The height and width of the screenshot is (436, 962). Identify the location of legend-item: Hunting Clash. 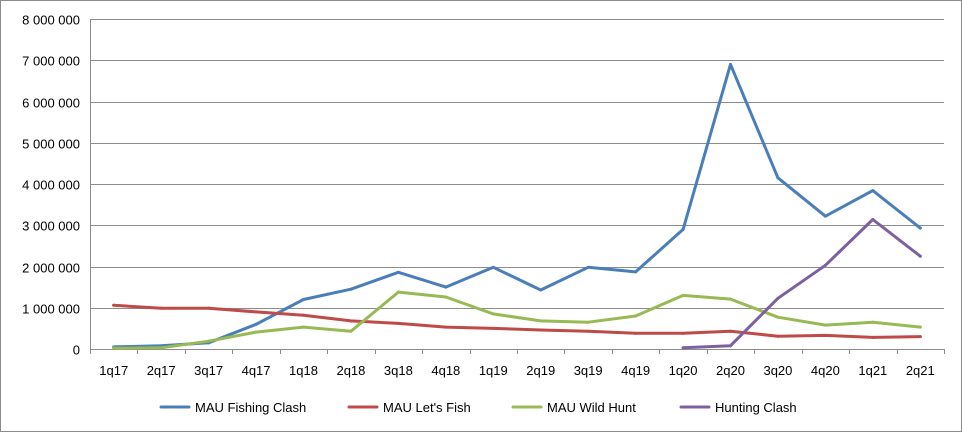
(738, 407).